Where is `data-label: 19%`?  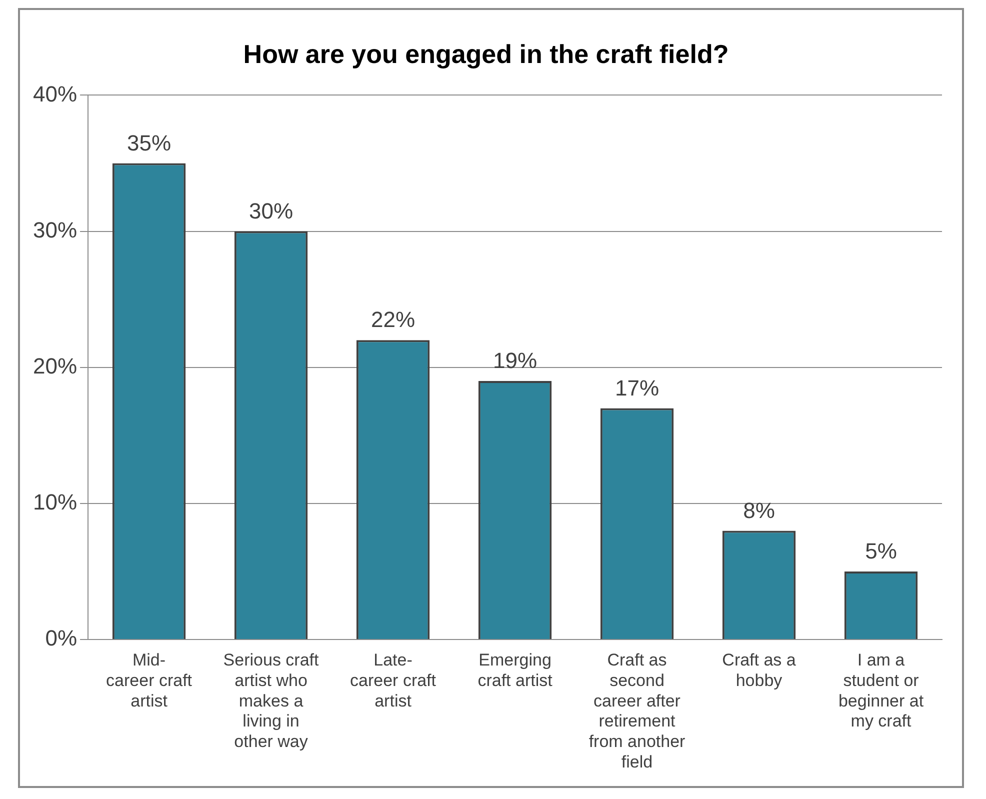 data-label: 19% is located at coordinates (515, 361).